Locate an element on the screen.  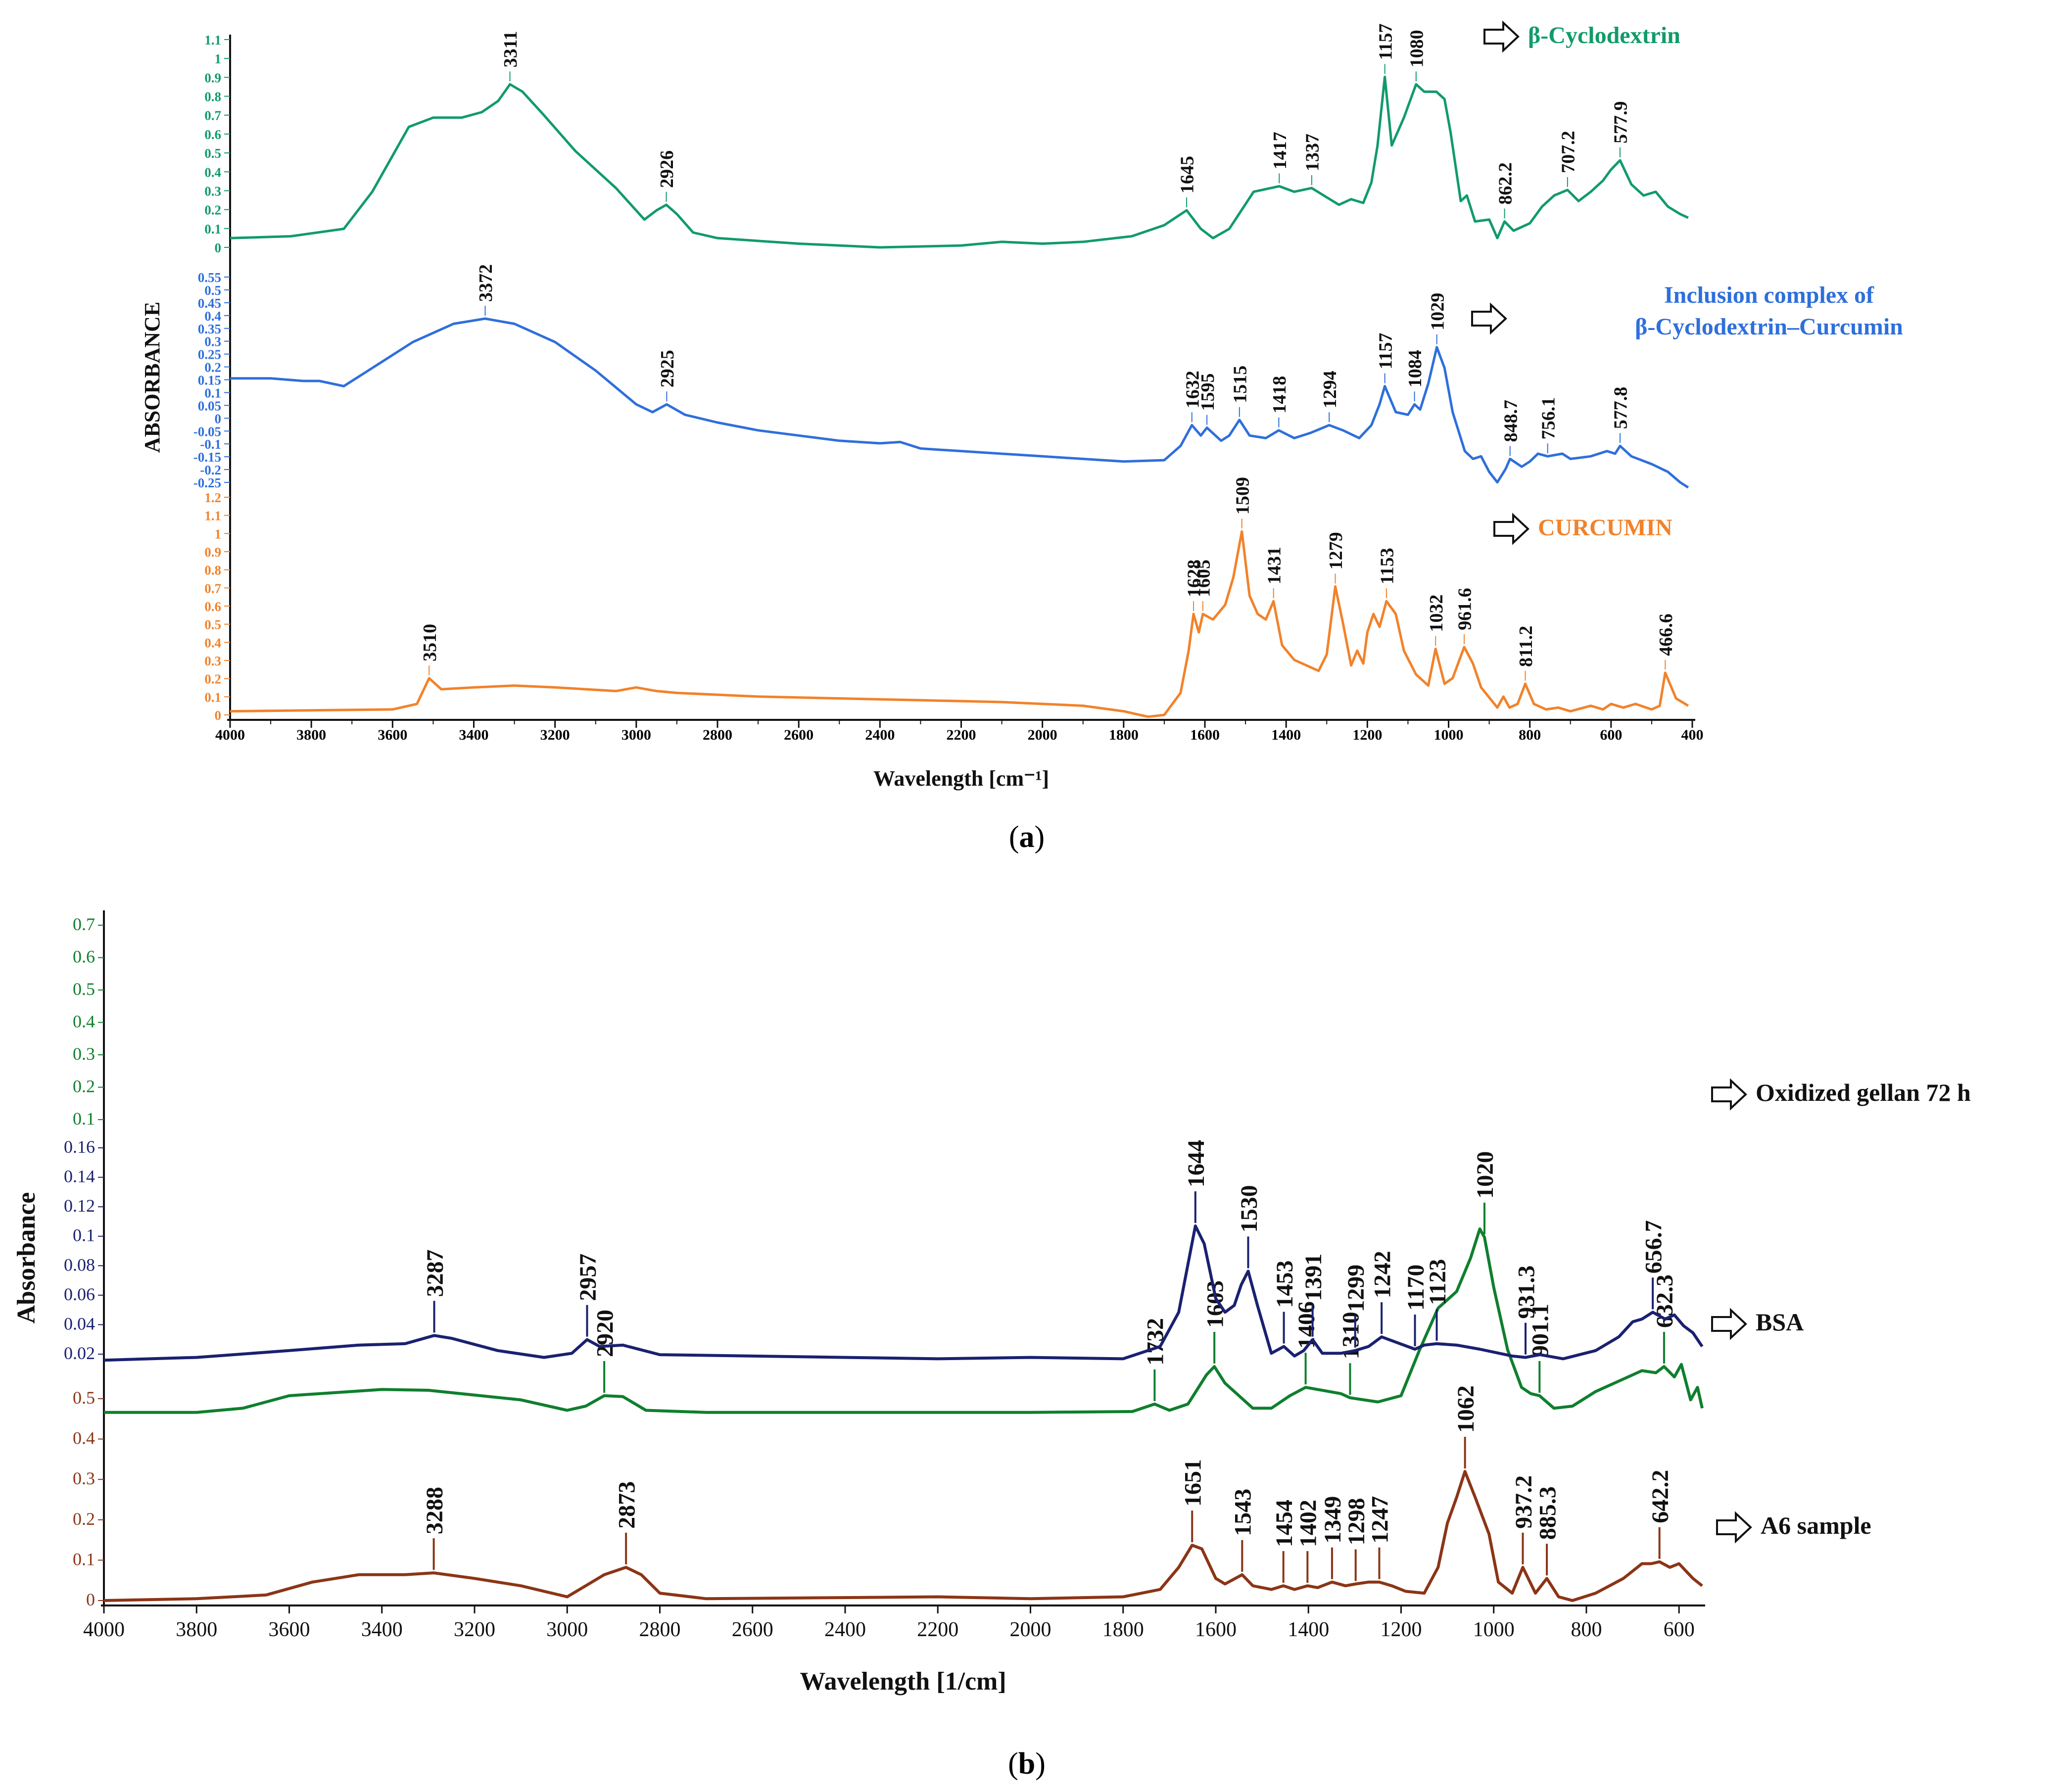
curcumin-y-tick-label: 1.1 is located at coordinates (212, 516).